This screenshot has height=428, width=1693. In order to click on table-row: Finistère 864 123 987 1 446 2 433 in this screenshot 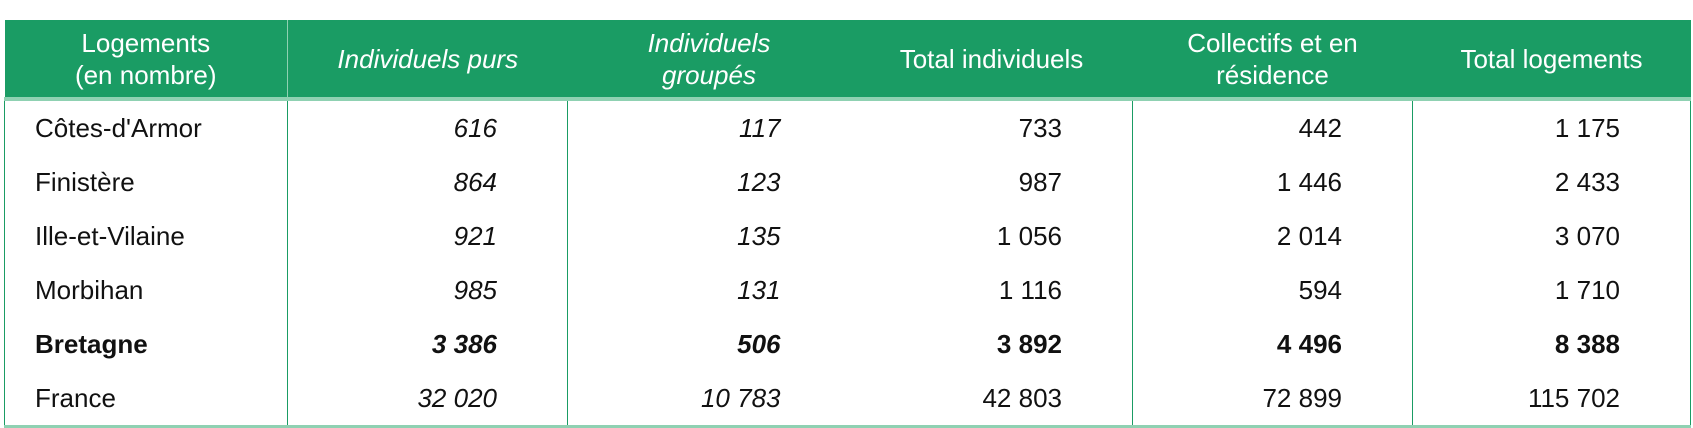, I will do `click(848, 182)`.